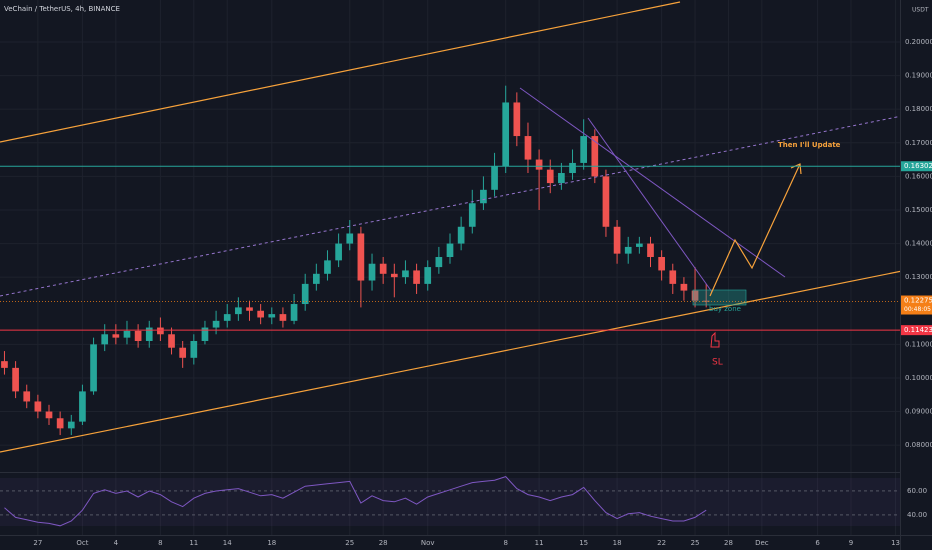 This screenshot has width=932, height=550. I want to click on y-tick-label: 0.15000, so click(918, 210).